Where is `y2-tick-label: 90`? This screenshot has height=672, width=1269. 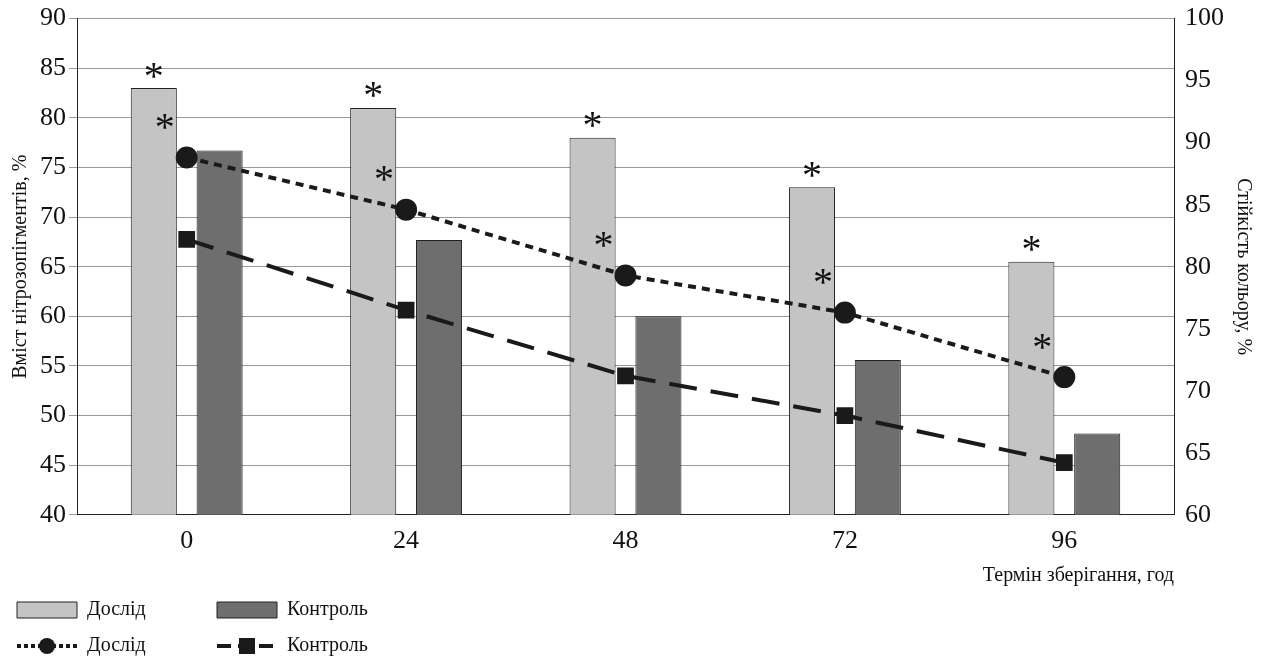 y2-tick-label: 90 is located at coordinates (1198, 141).